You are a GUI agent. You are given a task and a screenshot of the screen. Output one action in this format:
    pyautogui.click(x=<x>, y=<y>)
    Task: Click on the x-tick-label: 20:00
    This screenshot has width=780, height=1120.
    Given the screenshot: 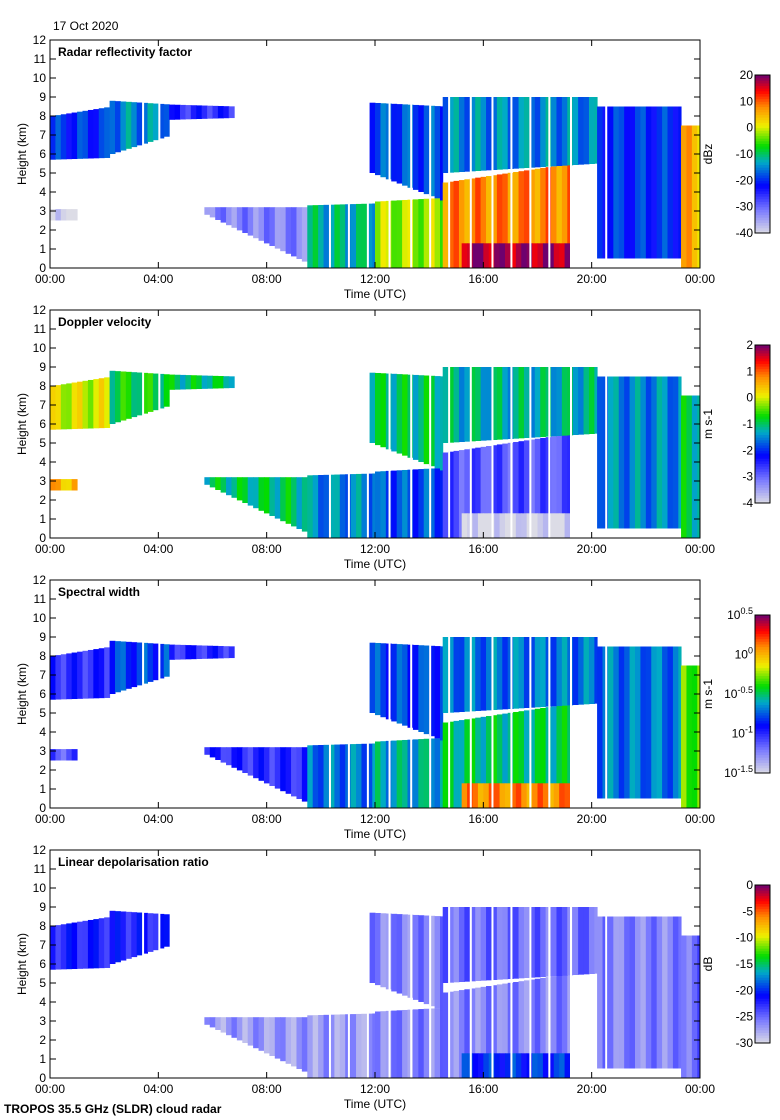 What is the action you would take?
    pyautogui.click(x=592, y=1089)
    